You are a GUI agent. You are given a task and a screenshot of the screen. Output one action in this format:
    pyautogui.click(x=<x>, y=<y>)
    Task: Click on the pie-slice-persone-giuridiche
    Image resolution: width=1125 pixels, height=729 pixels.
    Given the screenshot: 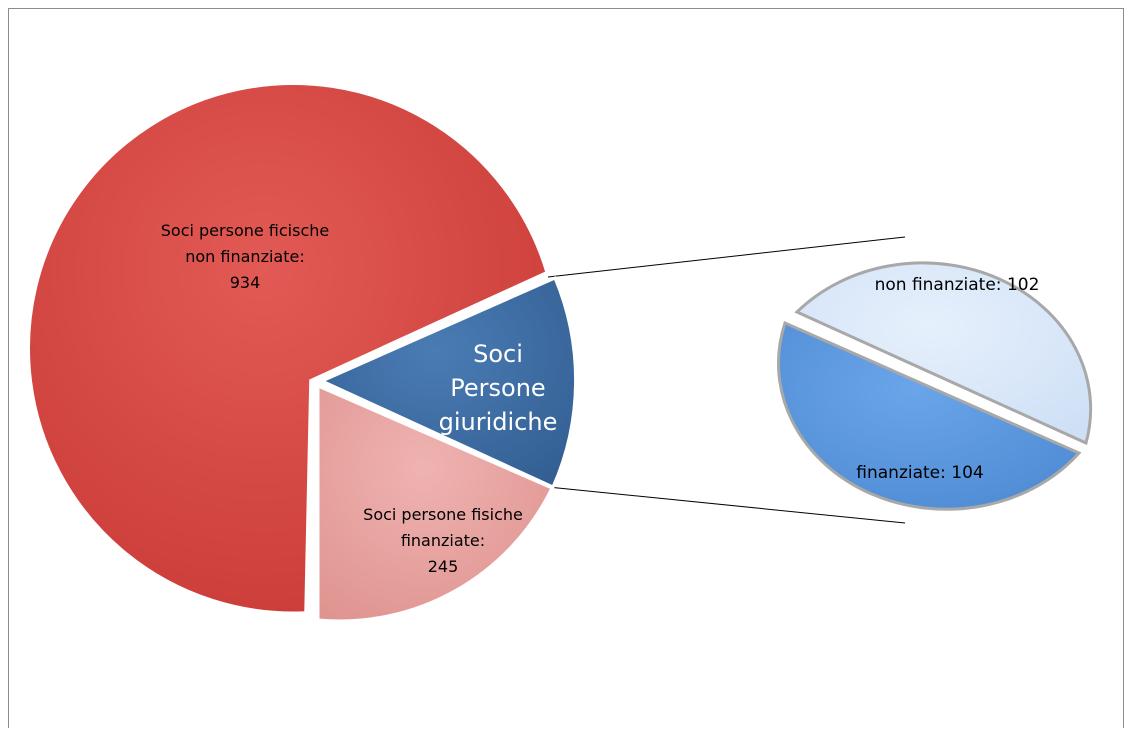 What is the action you would take?
    pyautogui.click(x=448, y=382)
    